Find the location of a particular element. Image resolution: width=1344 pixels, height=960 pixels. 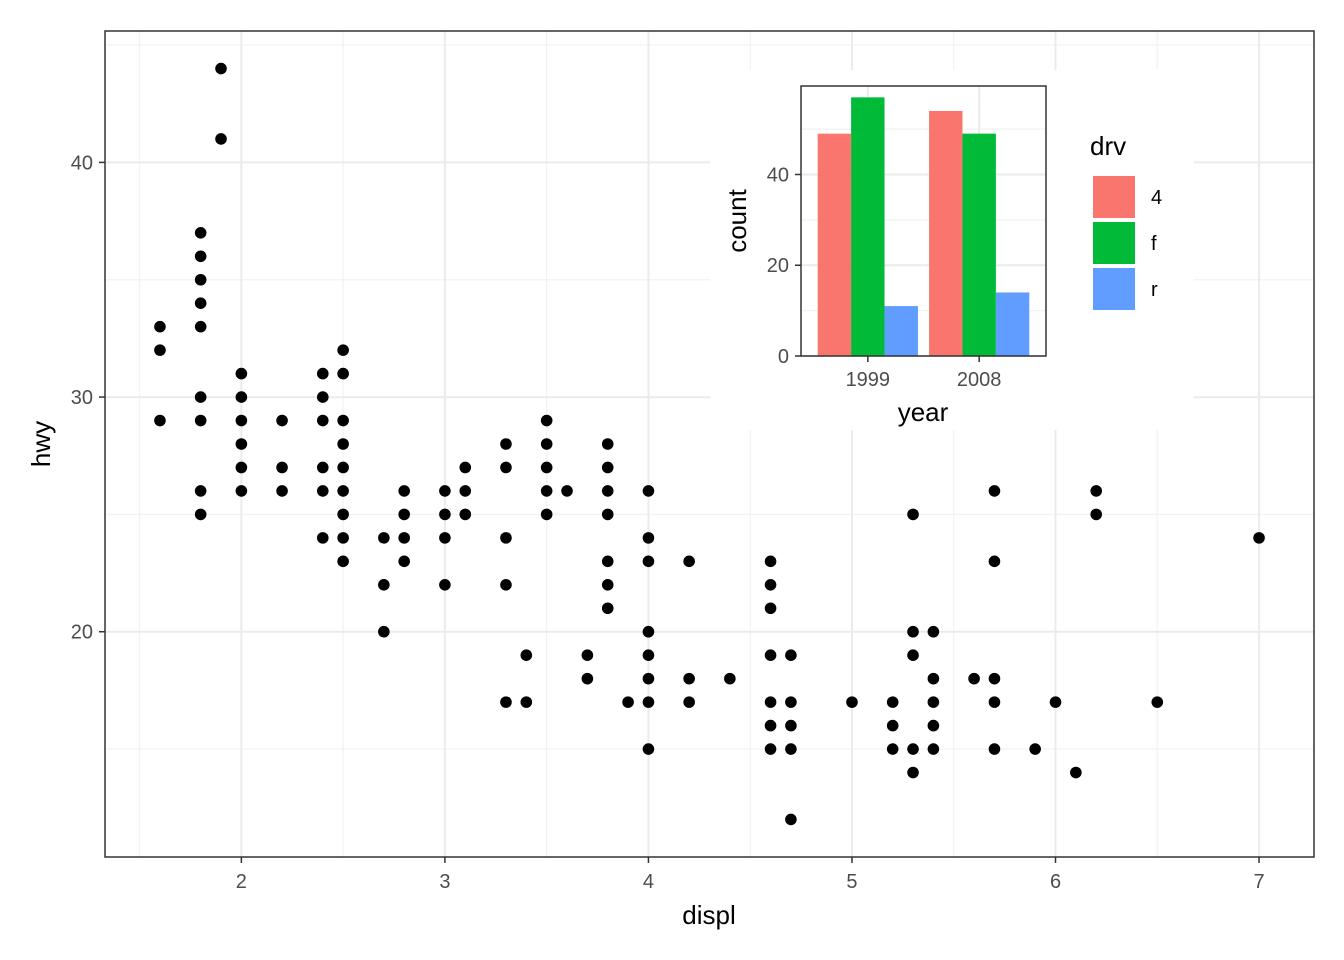

main-y-axis: 20 30 40 is located at coordinates (88, 398).